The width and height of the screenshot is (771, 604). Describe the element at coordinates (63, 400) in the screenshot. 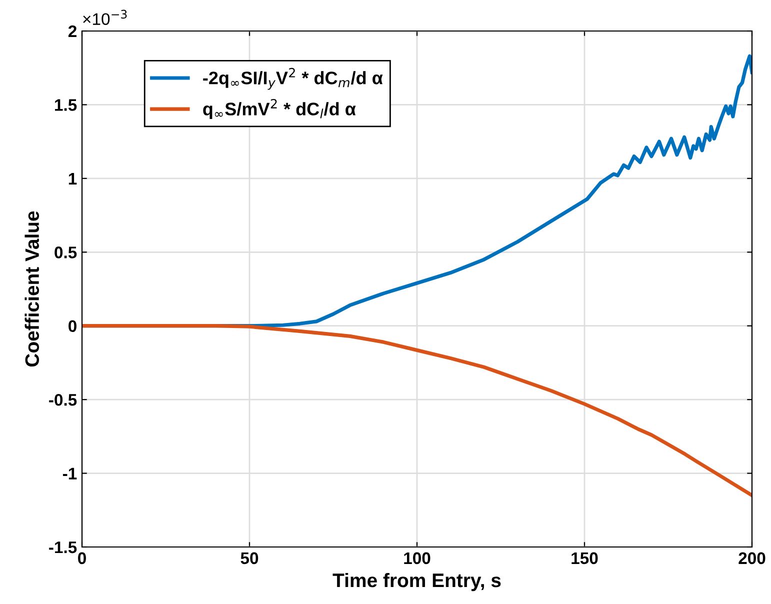

I see `y-tick-label: -0.5` at that location.